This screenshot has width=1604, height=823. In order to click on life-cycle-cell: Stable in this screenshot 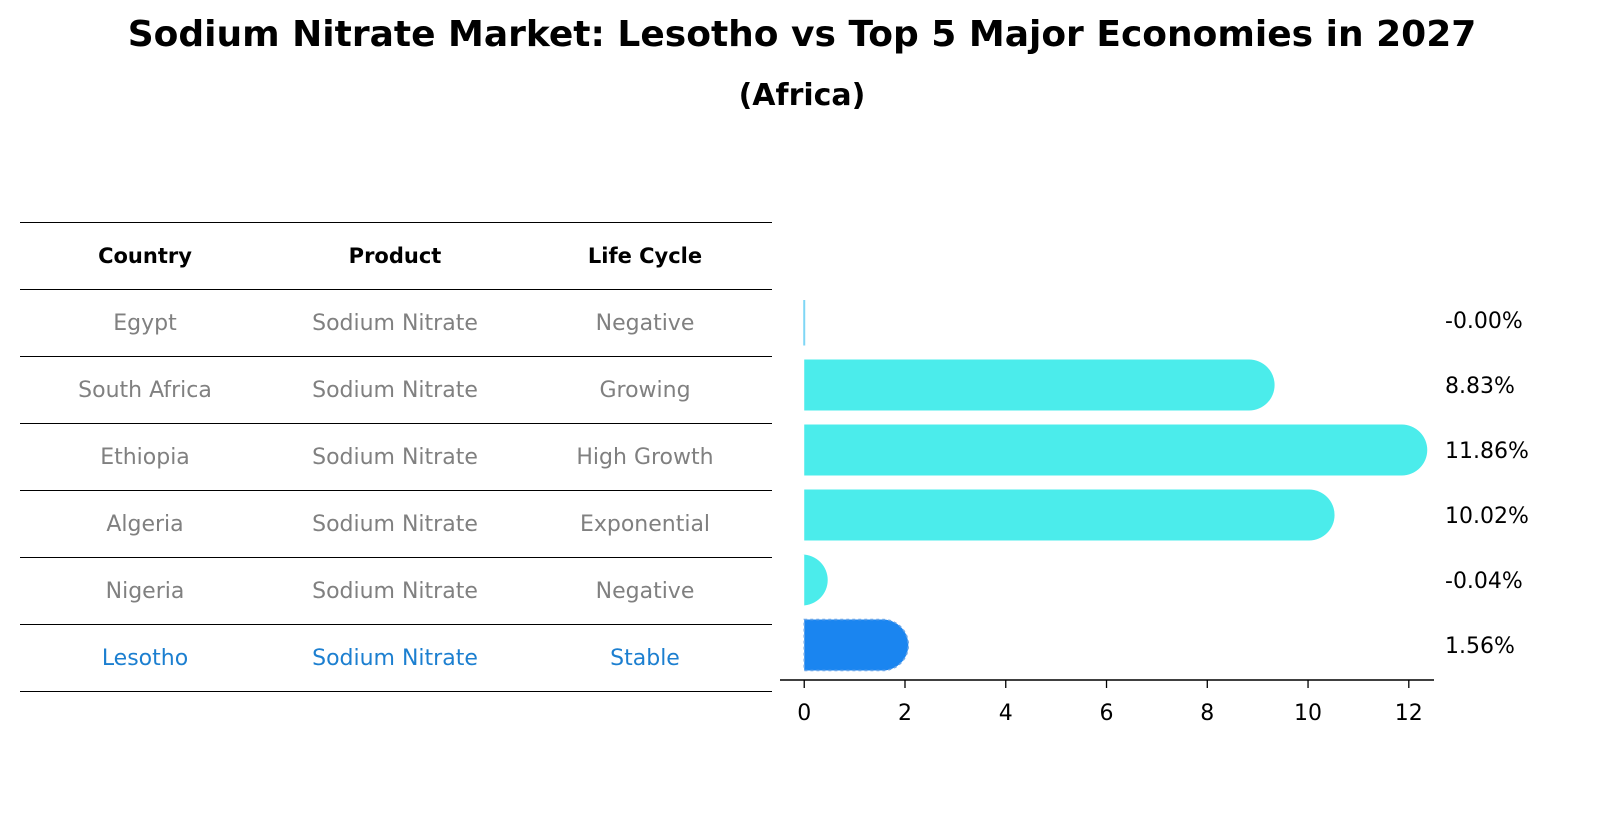, I will do `click(645, 658)`.